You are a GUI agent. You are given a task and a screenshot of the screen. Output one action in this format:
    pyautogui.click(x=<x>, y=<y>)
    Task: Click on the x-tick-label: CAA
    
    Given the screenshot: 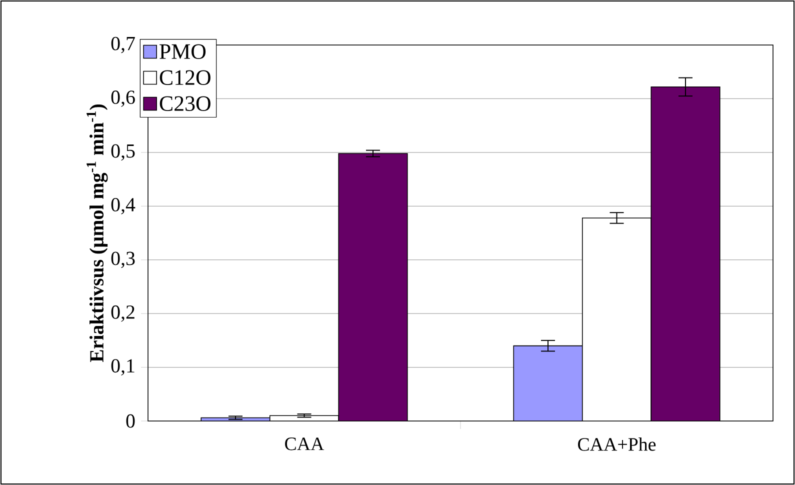 What is the action you would take?
    pyautogui.click(x=304, y=444)
    